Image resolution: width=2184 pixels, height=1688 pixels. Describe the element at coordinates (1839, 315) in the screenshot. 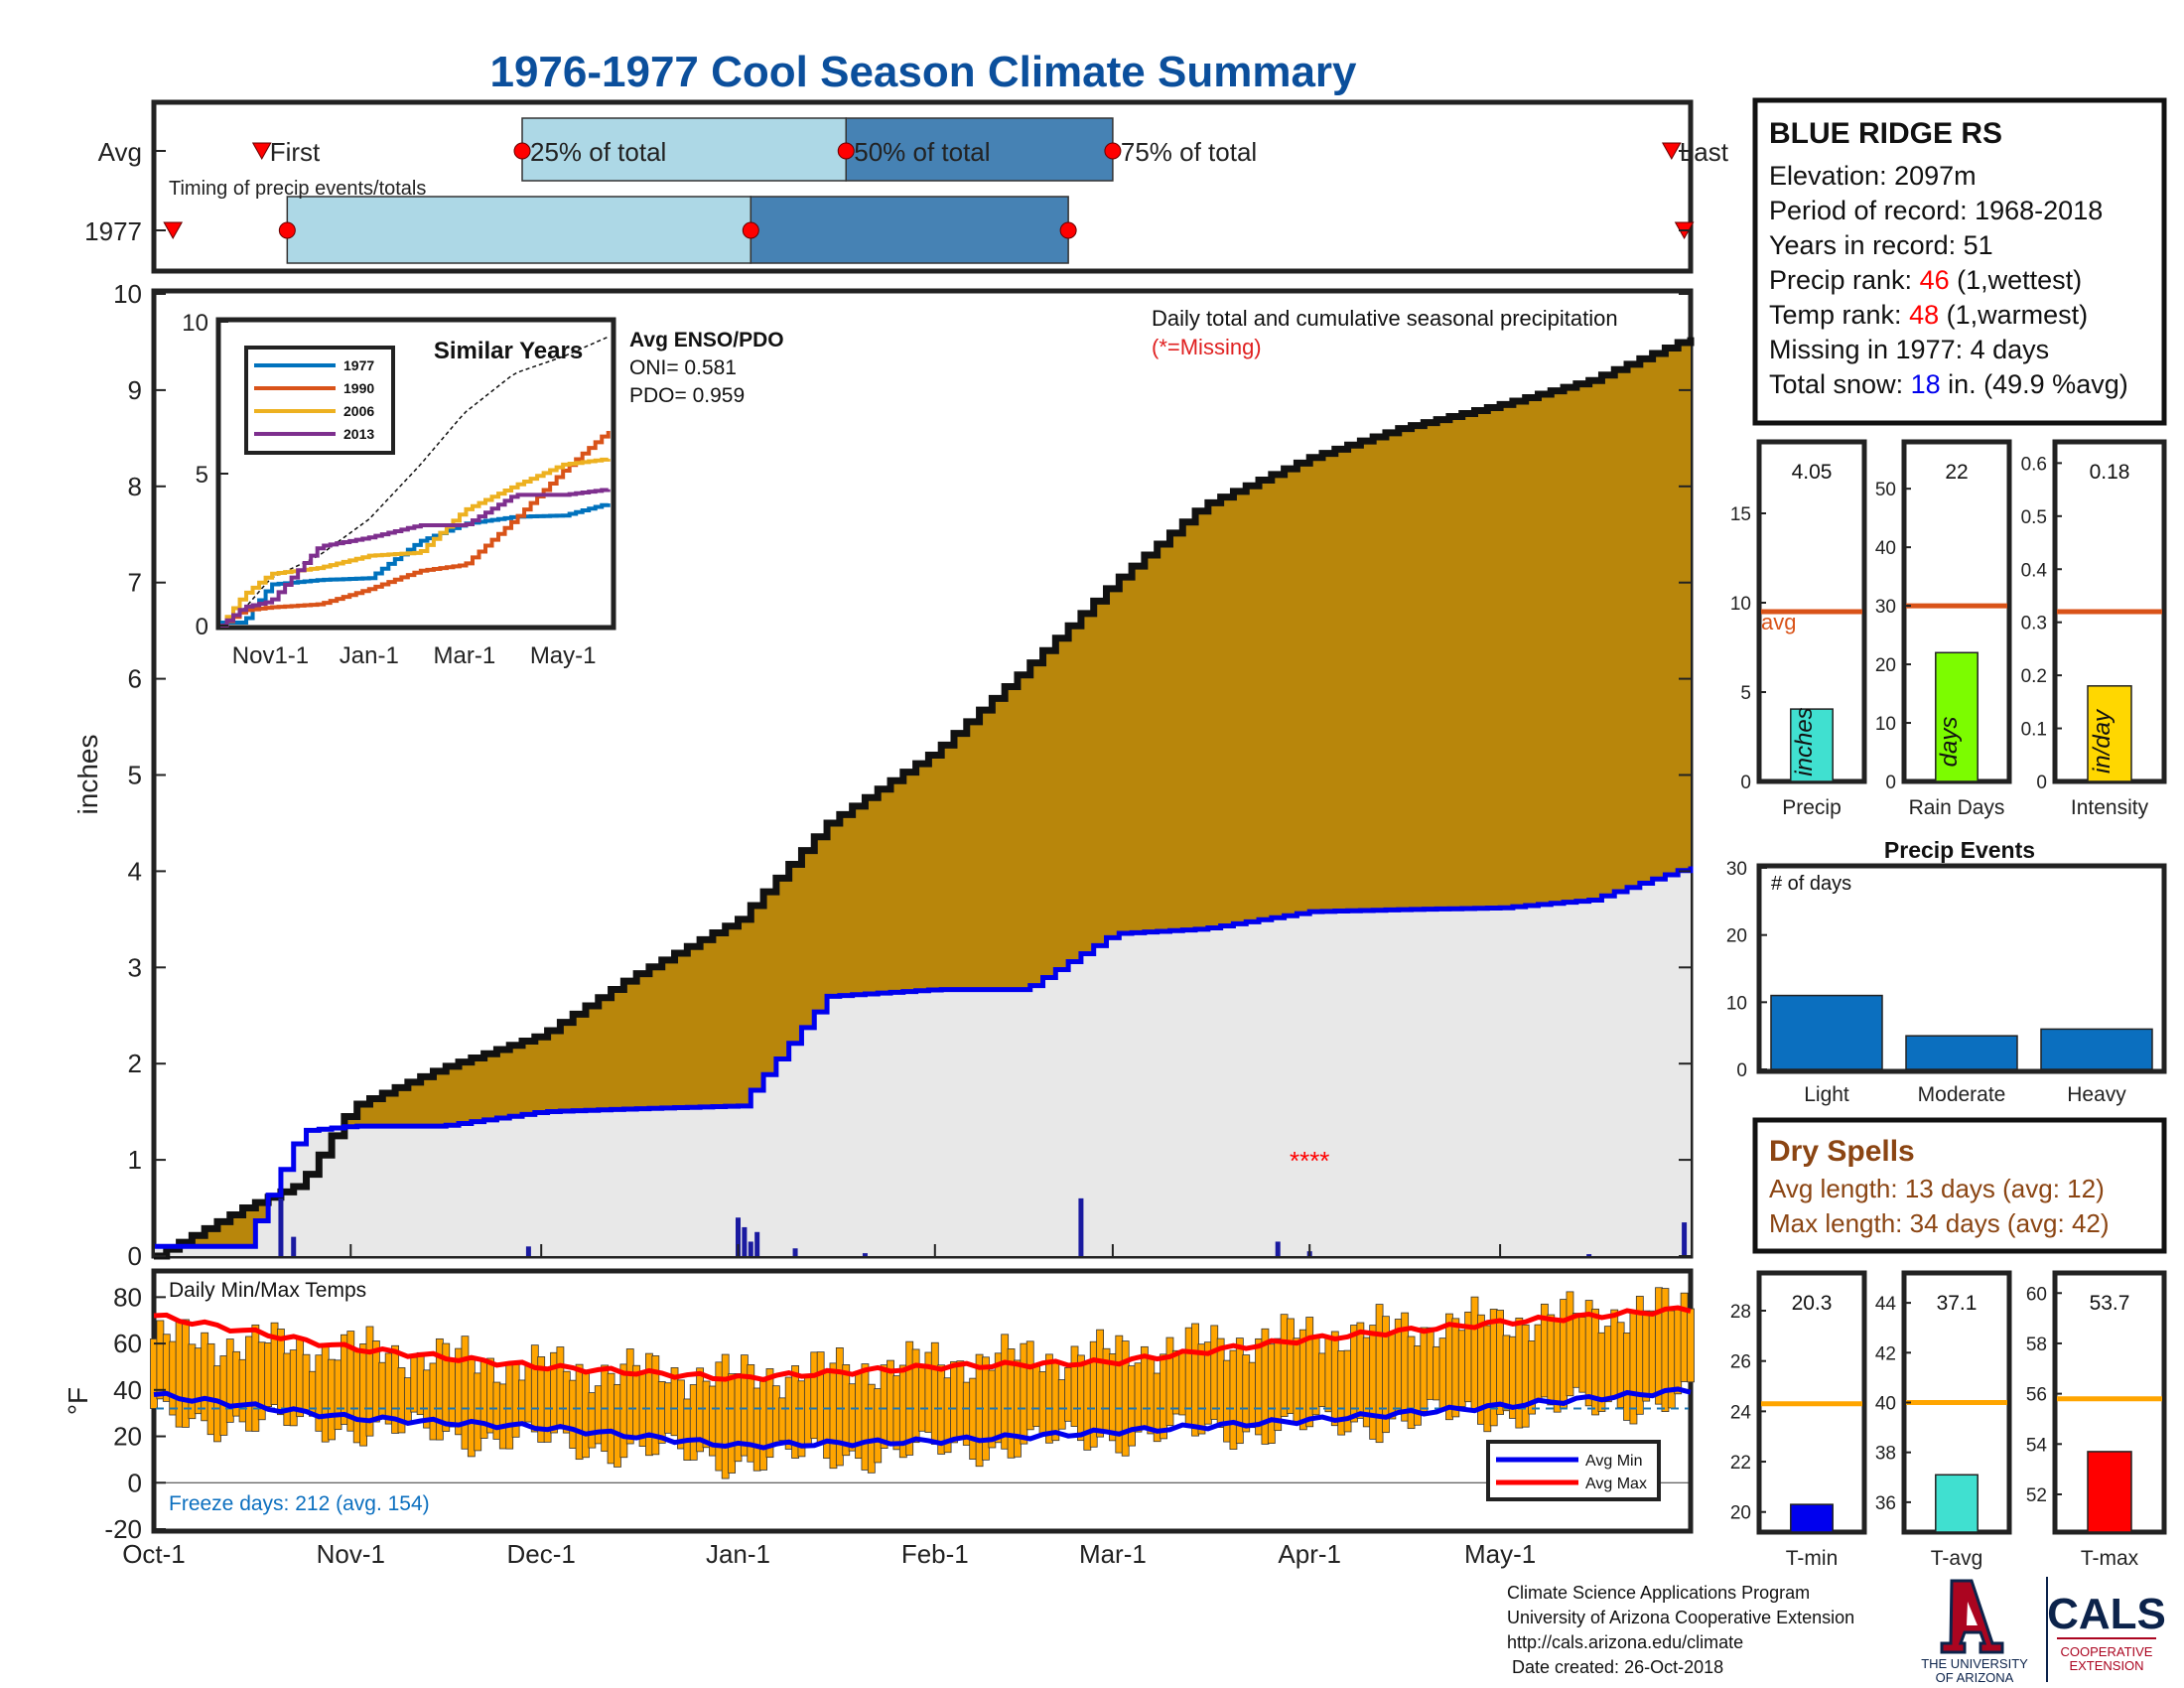

I see `temp-rank-prefix: Temp rank:` at that location.